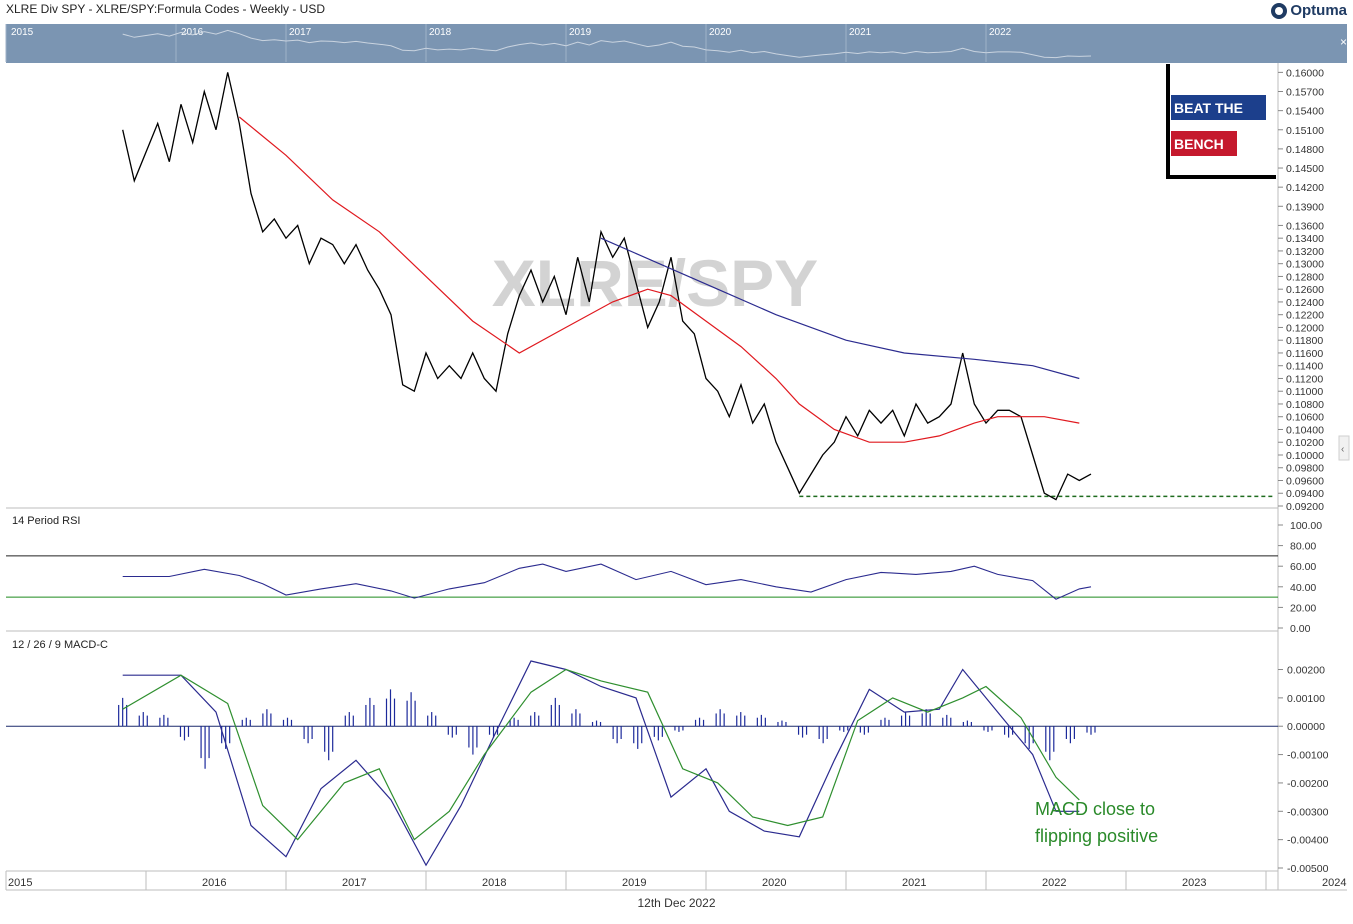 The height and width of the screenshot is (924, 1353). I want to click on price-ytick-label: 0.15400, so click(1305, 112).